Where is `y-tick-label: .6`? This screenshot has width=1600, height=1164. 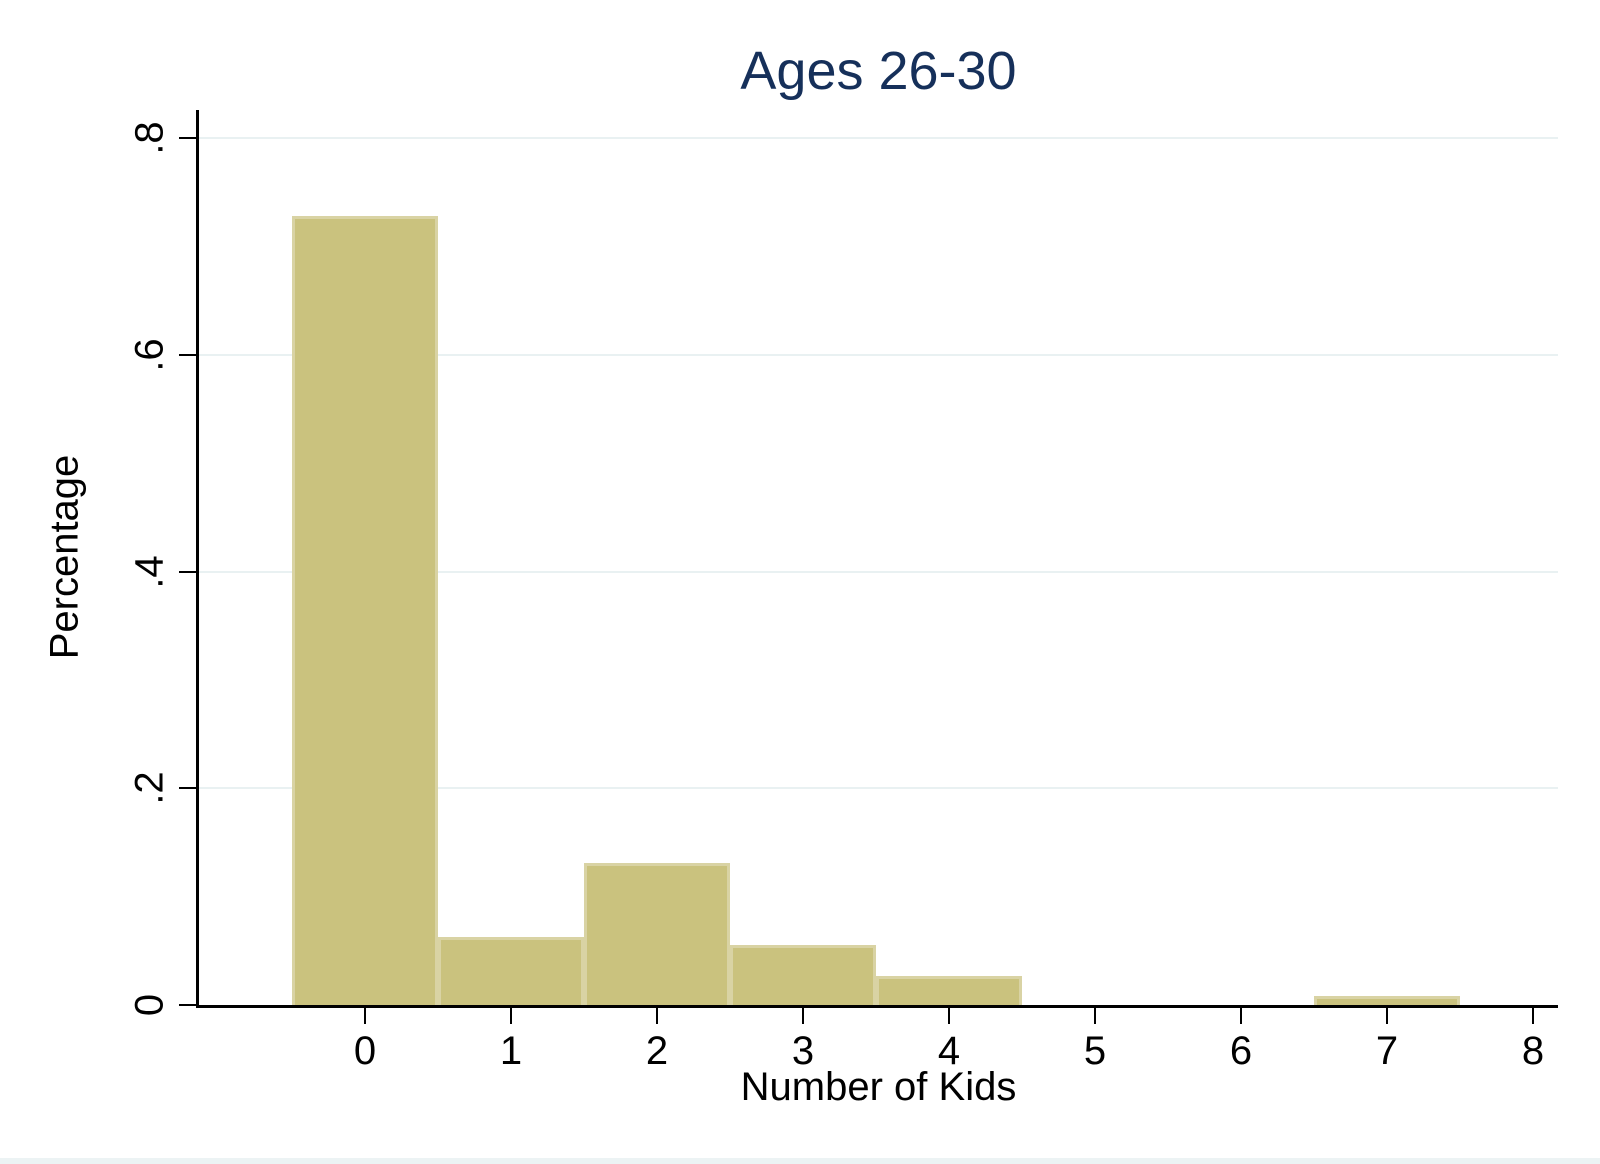
y-tick-label: .6 is located at coordinates (149, 355).